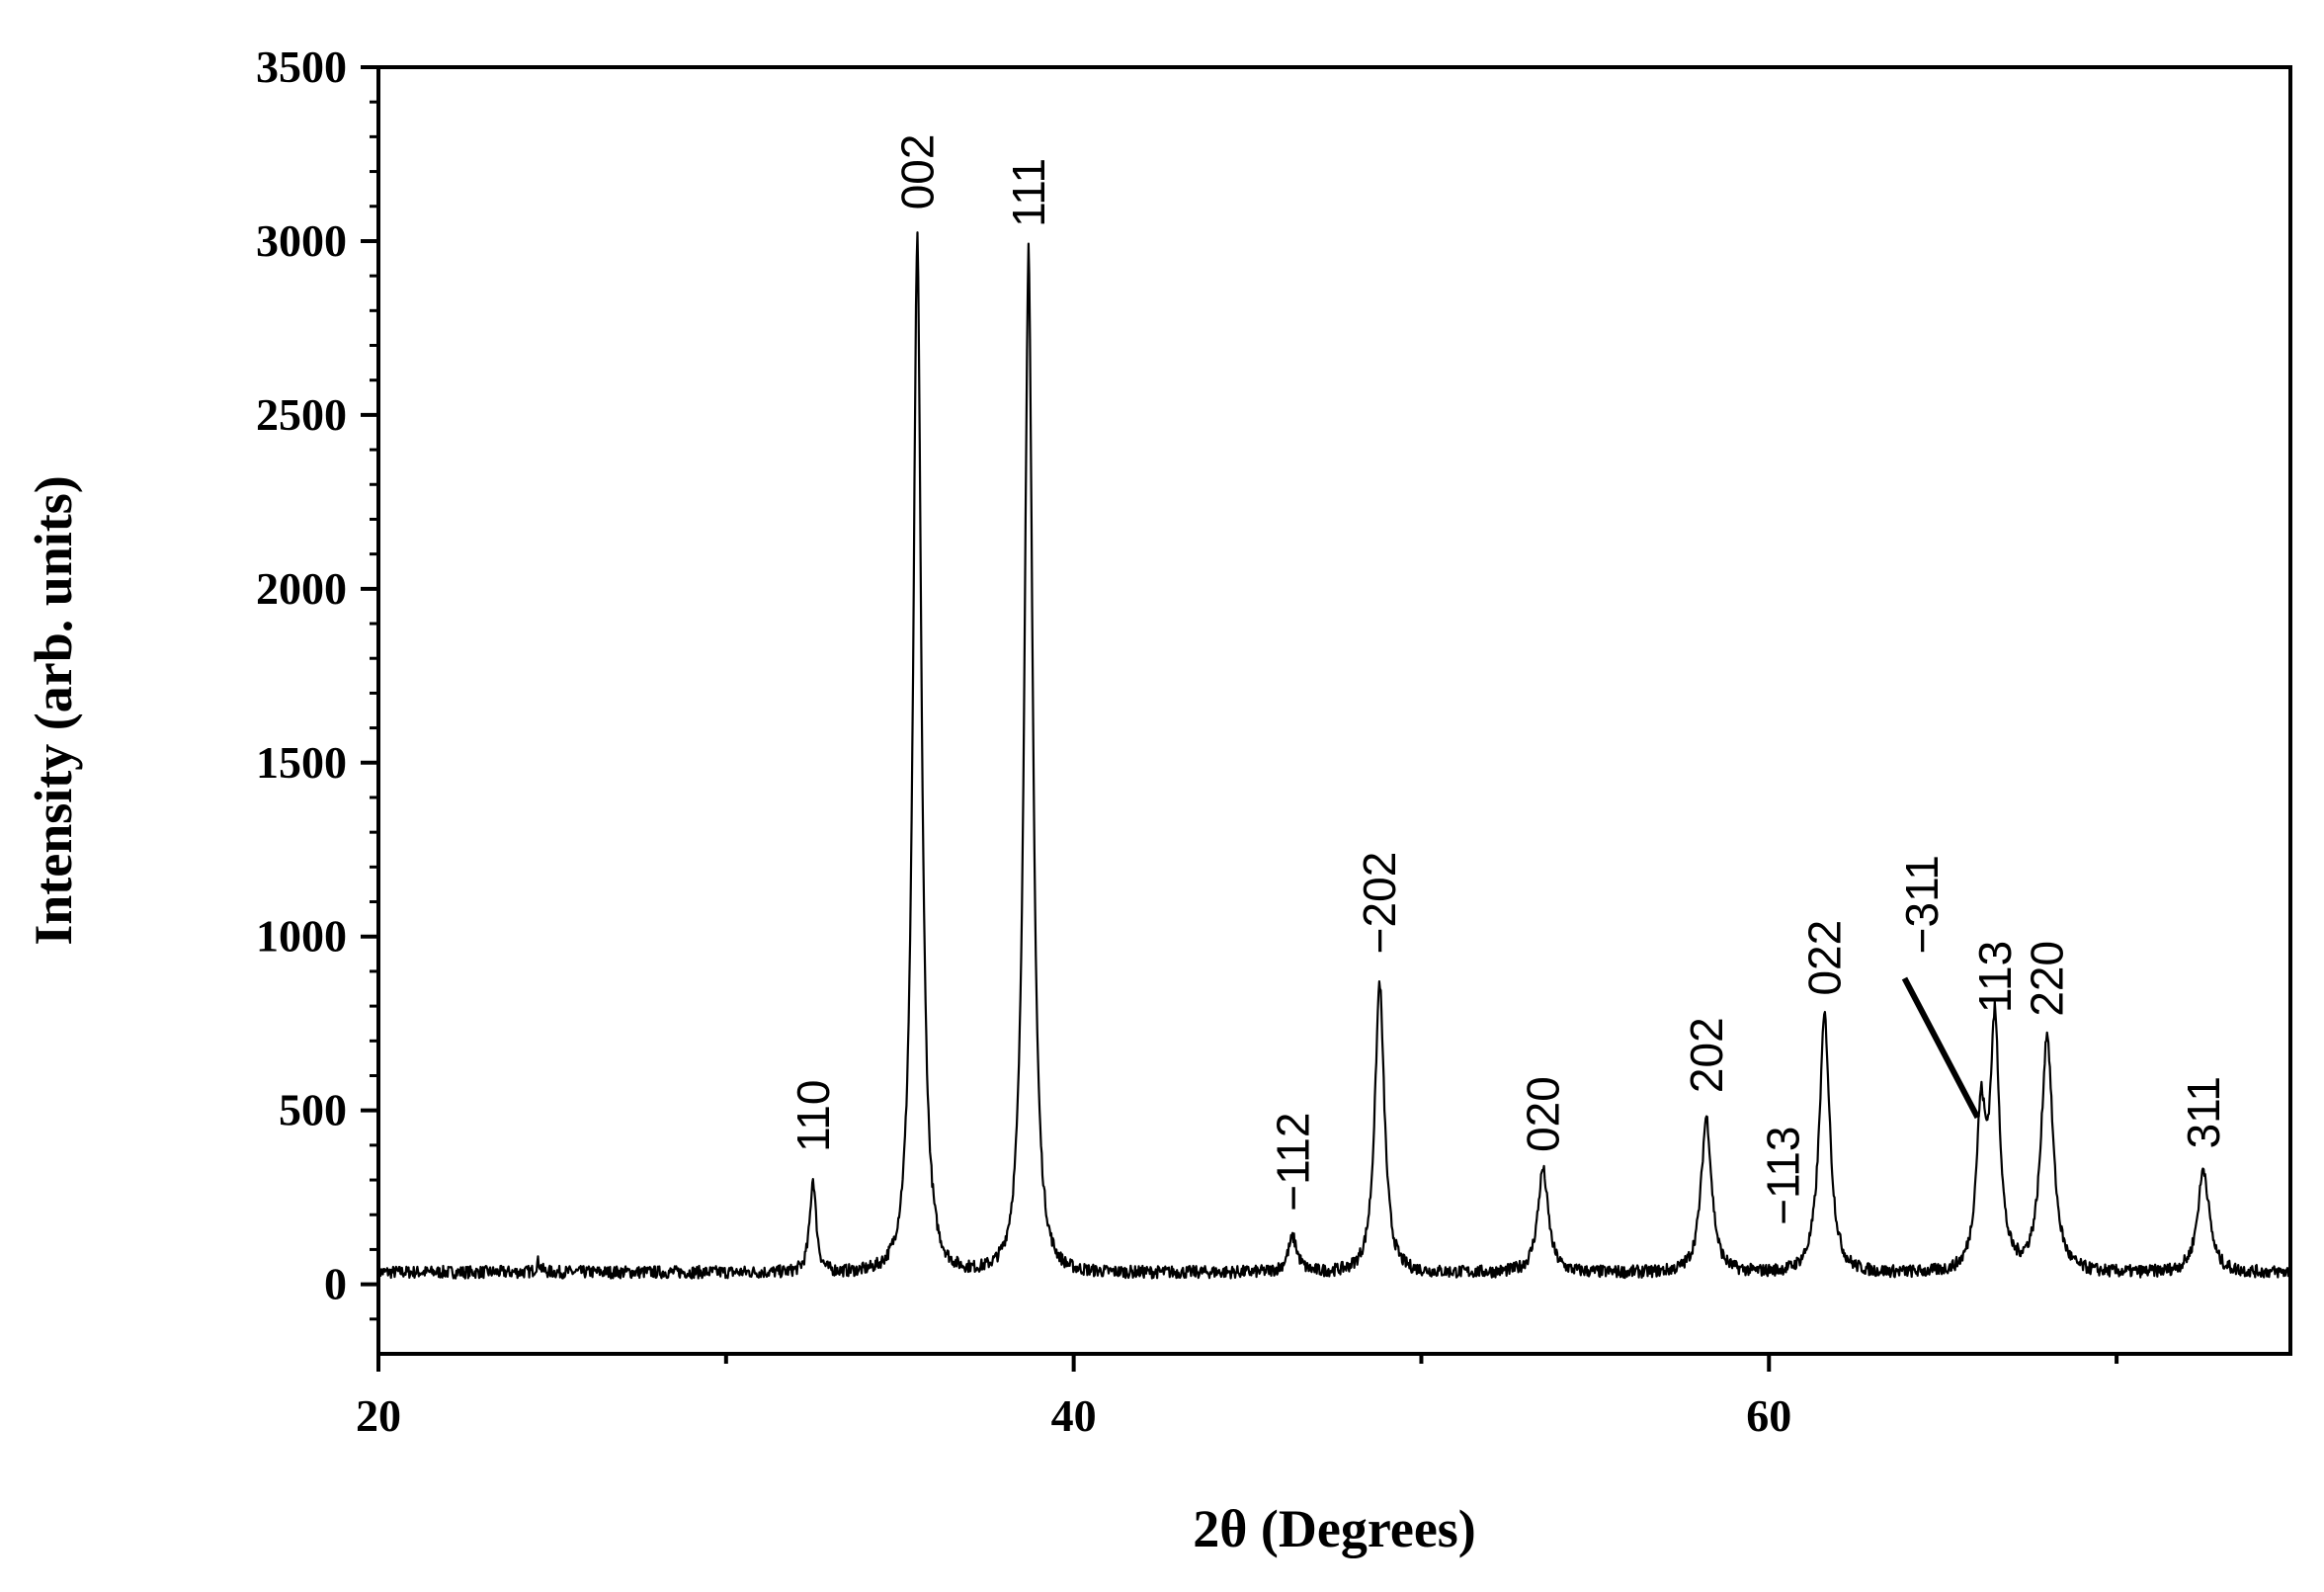  I want to click on x-tick-label: 20, so click(378, 1415).